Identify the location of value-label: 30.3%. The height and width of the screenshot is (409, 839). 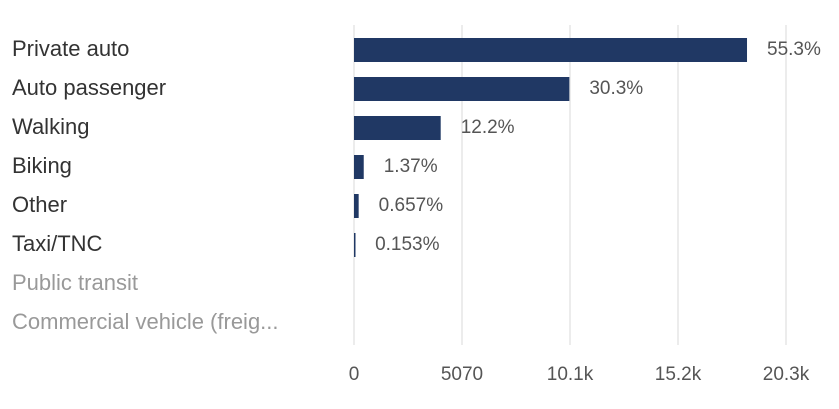
(616, 88).